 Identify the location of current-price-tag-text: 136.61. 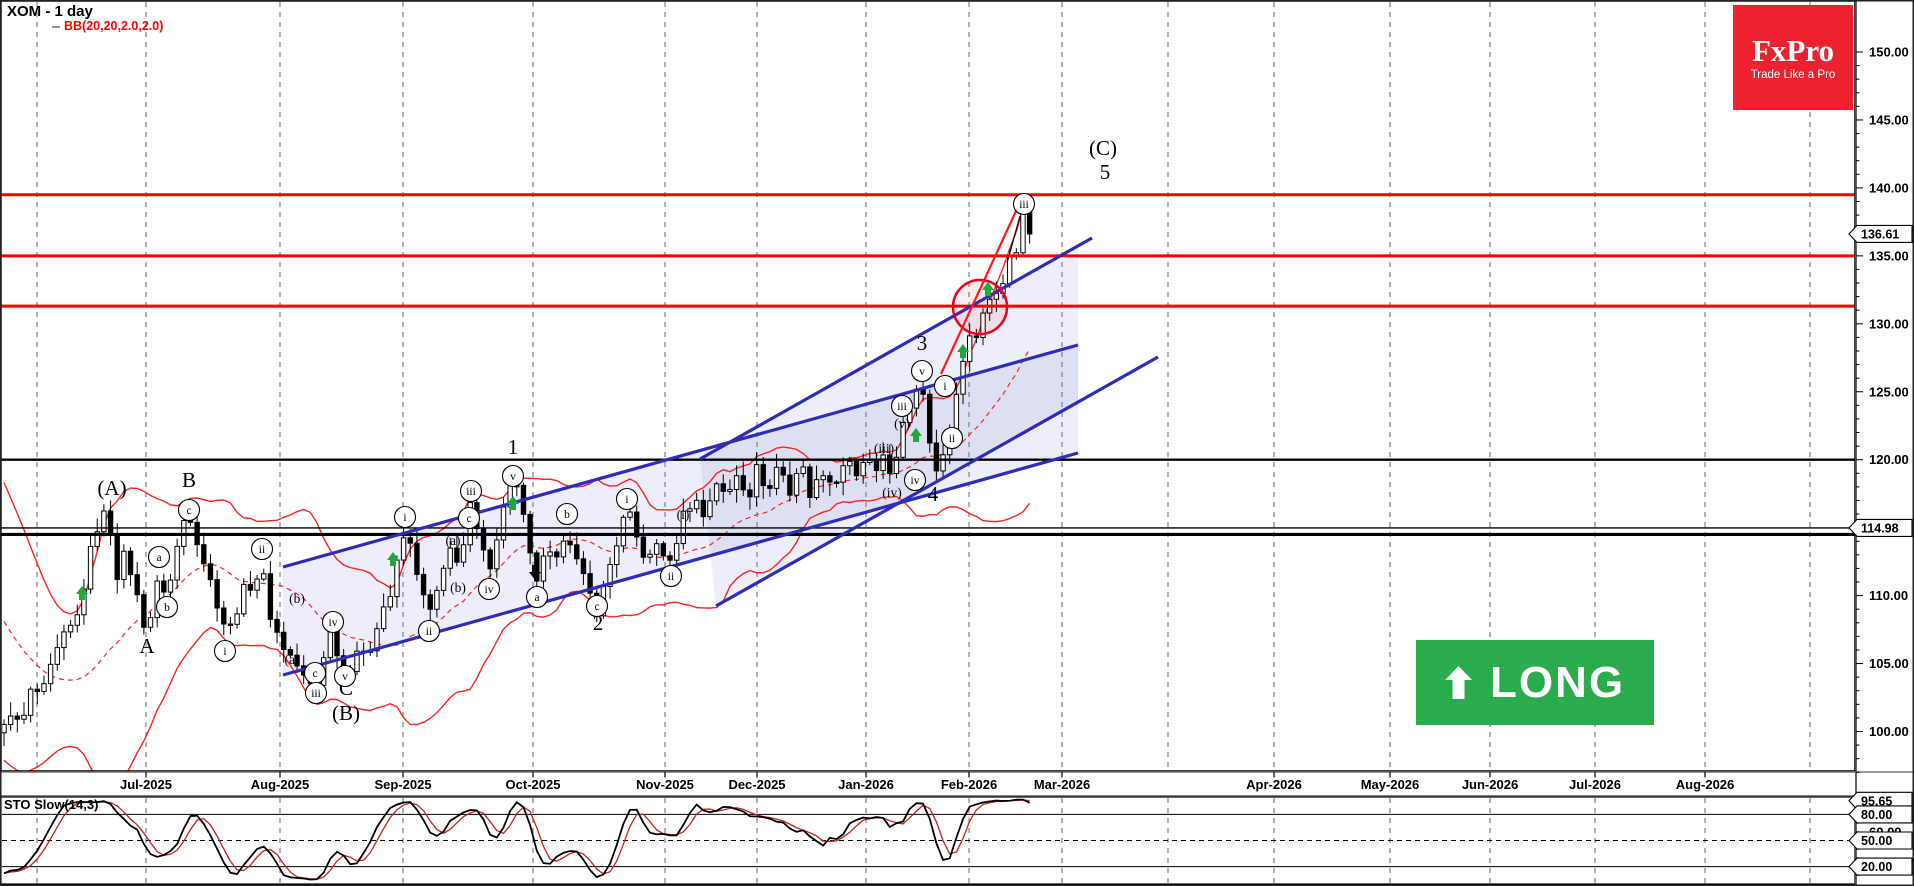
(1880, 234).